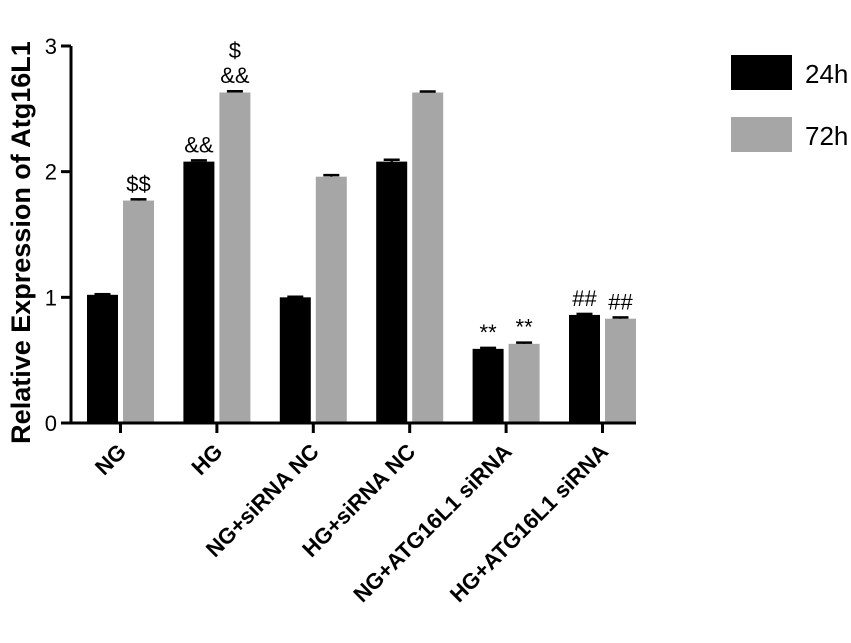 The height and width of the screenshot is (643, 851). What do you see at coordinates (432, 523) in the screenshot?
I see `x-category-label: NG+ATG16L1 siRNA` at bounding box center [432, 523].